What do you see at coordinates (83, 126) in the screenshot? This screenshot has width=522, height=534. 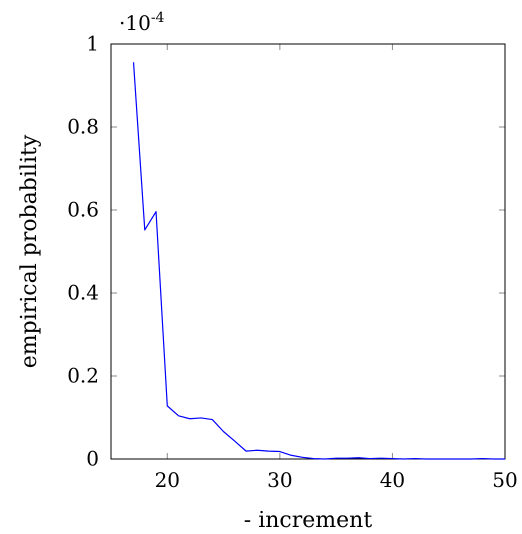 I see `y-tick-label: 0.8` at bounding box center [83, 126].